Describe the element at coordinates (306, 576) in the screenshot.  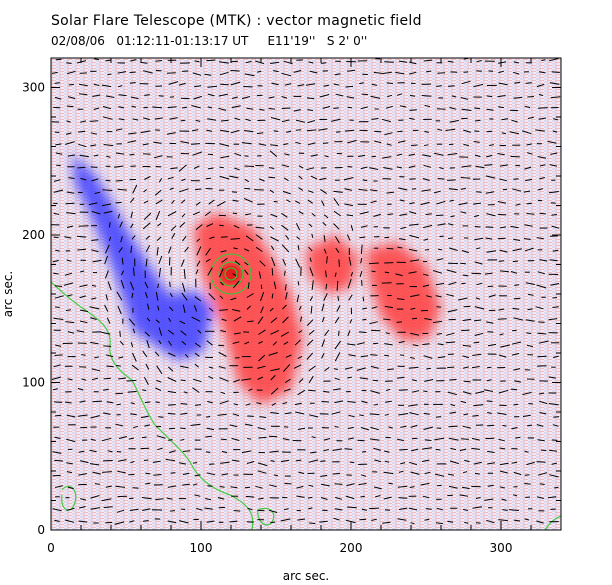
I see `x-axis-label: arc sec.` at that location.